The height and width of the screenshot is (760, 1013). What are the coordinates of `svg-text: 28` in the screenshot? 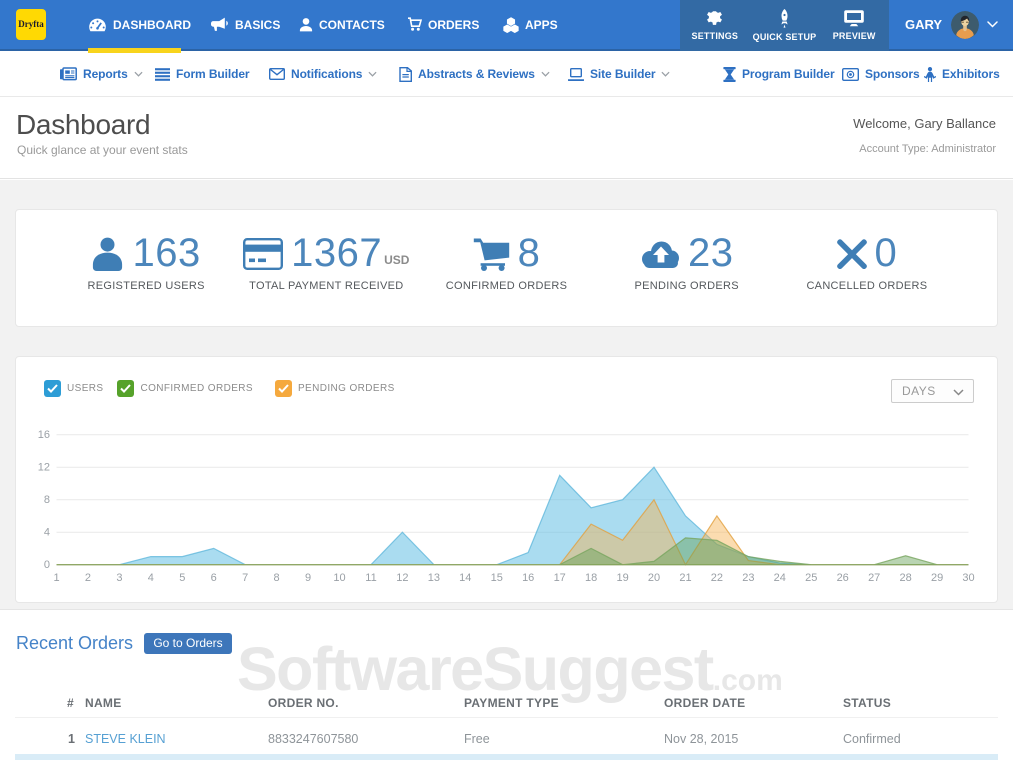 It's located at (905, 578).